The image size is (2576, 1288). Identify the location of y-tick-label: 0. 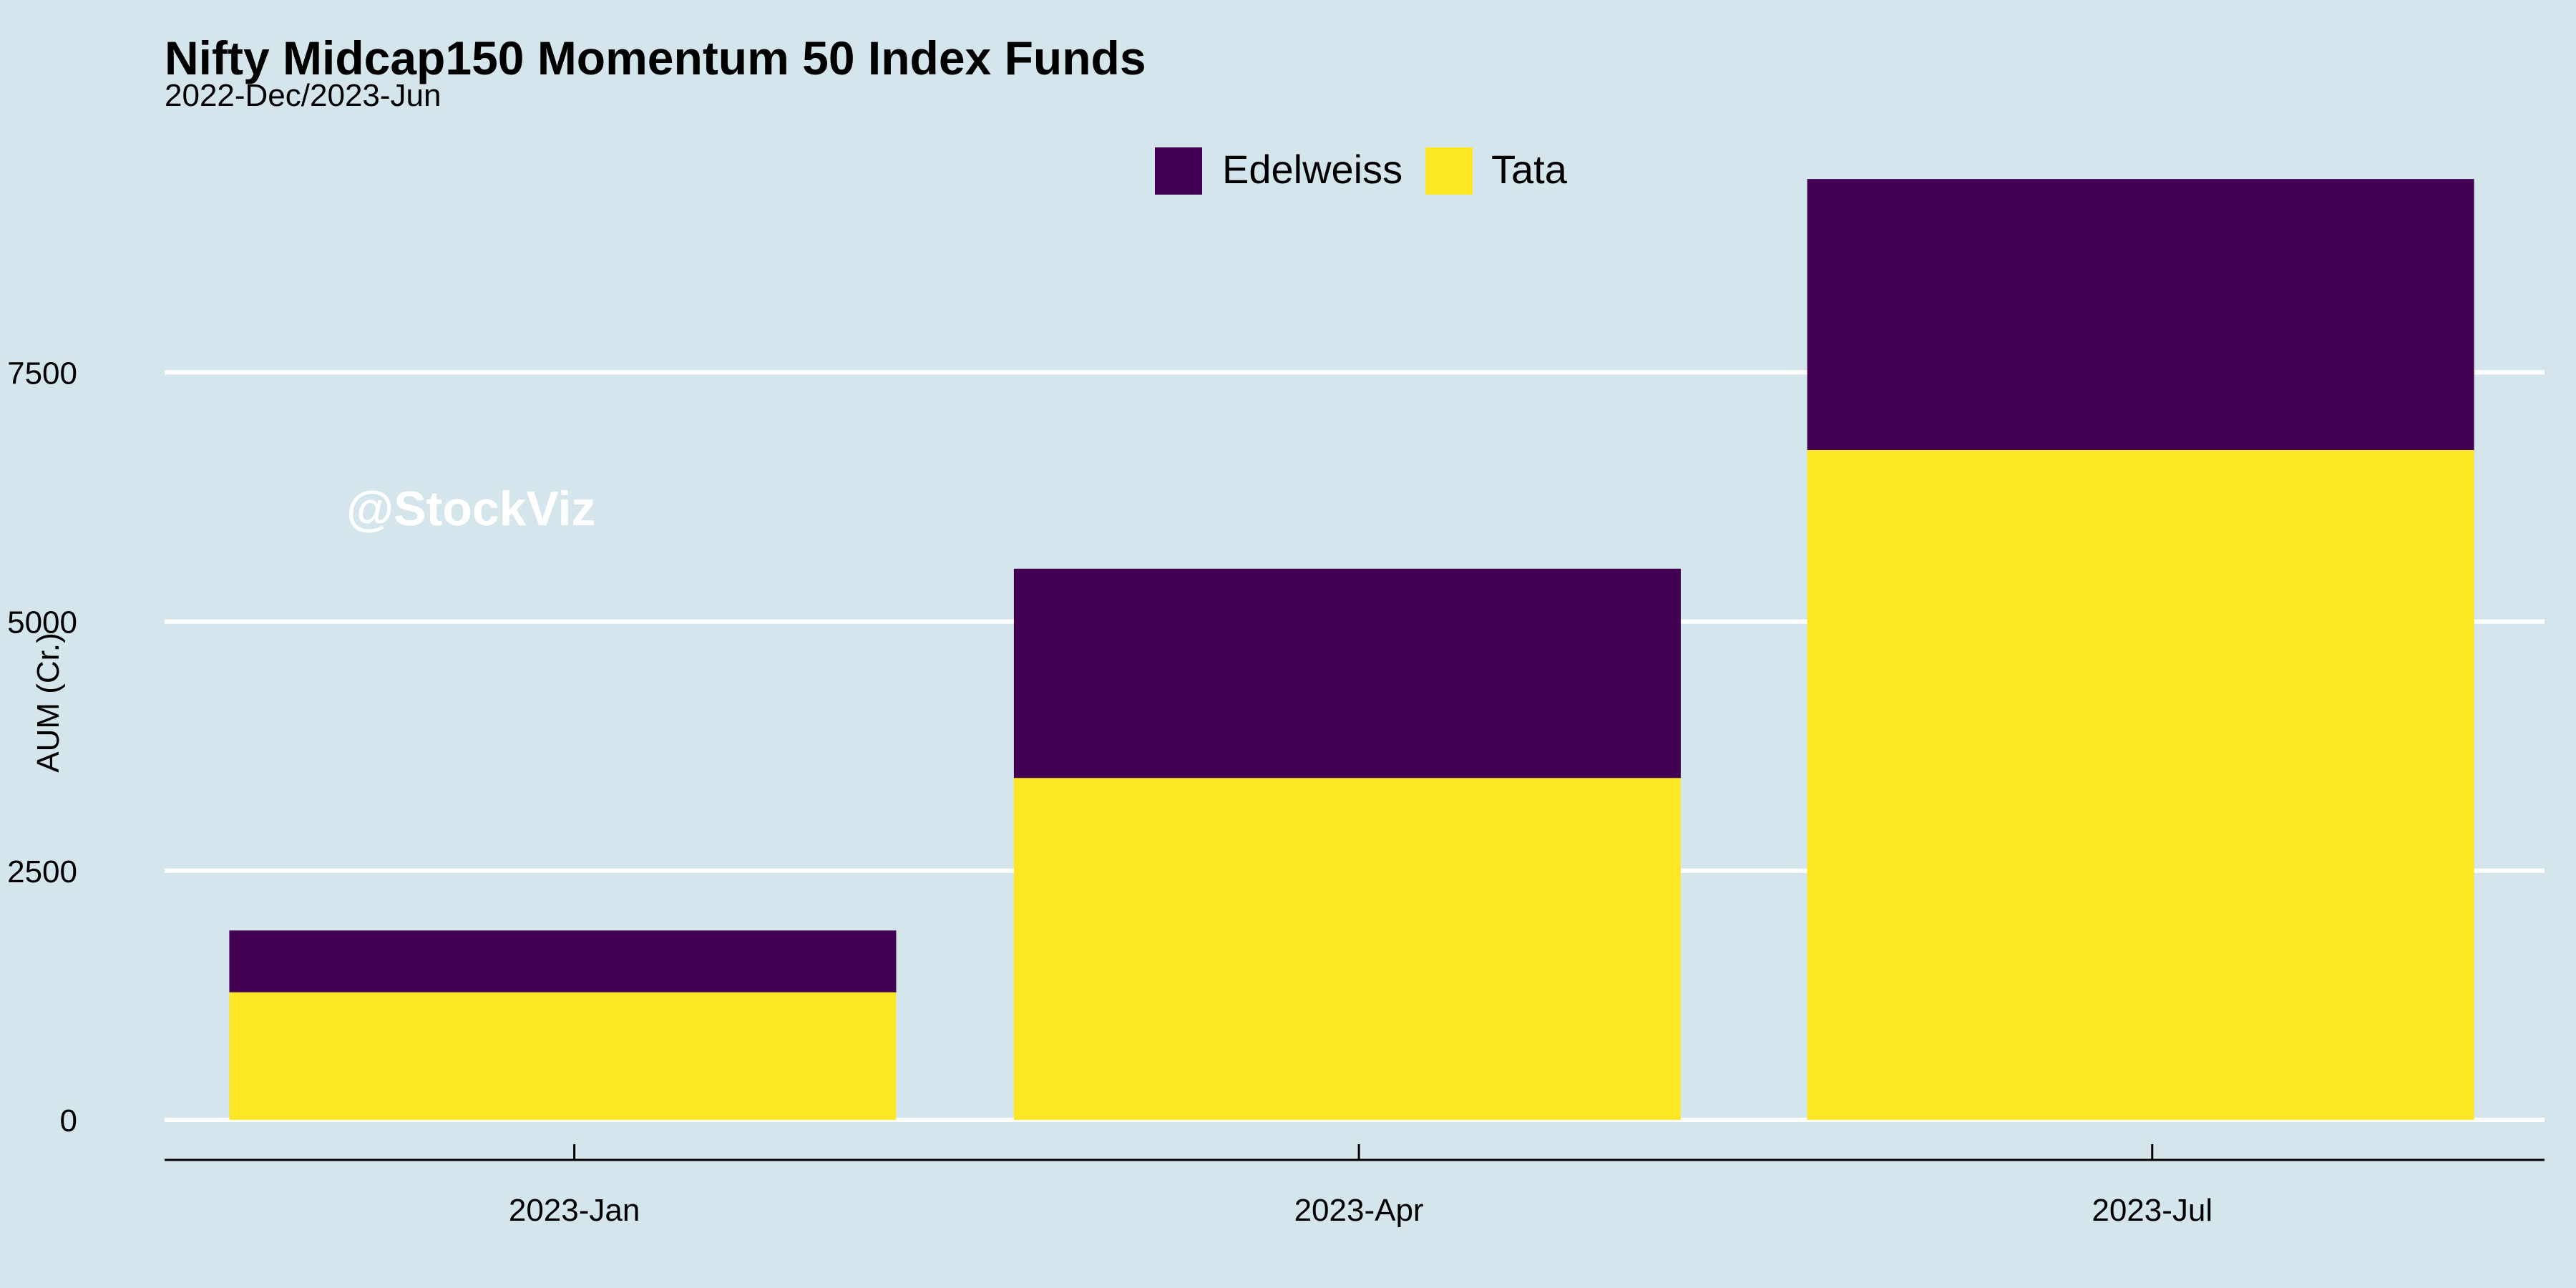
(68, 1120).